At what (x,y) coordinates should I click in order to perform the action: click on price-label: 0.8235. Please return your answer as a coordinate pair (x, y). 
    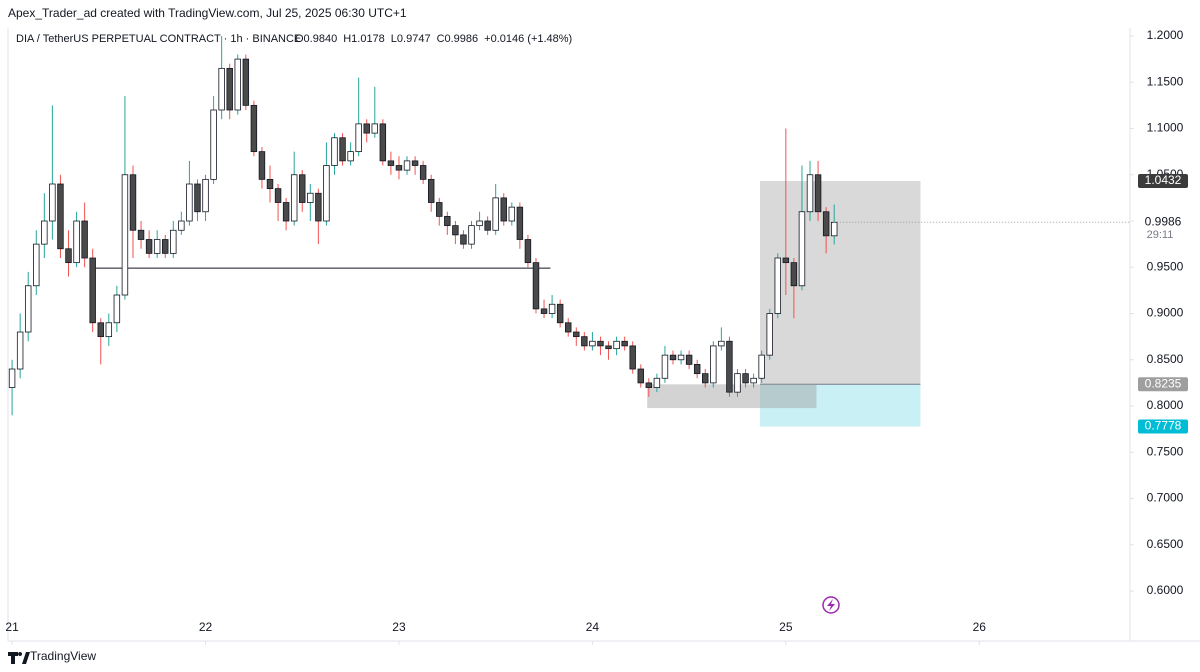
    Looking at the image, I should click on (1163, 383).